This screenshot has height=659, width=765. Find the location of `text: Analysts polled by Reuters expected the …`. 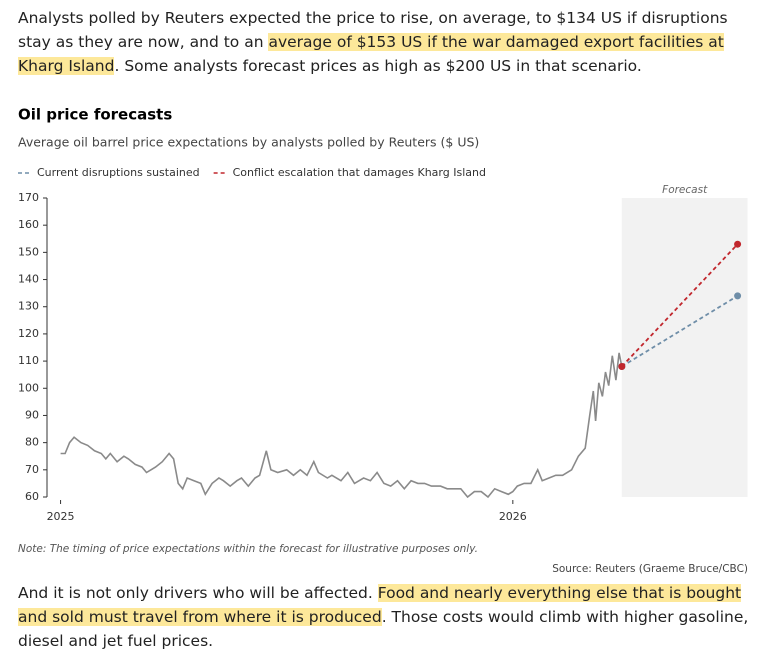

text: Analysts polled by Reuters expected the … is located at coordinates (373, 30).